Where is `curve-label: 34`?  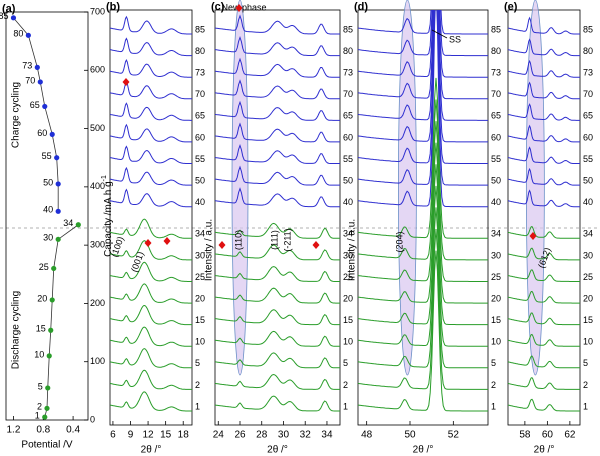
curve-label: 34 is located at coordinates (588, 234).